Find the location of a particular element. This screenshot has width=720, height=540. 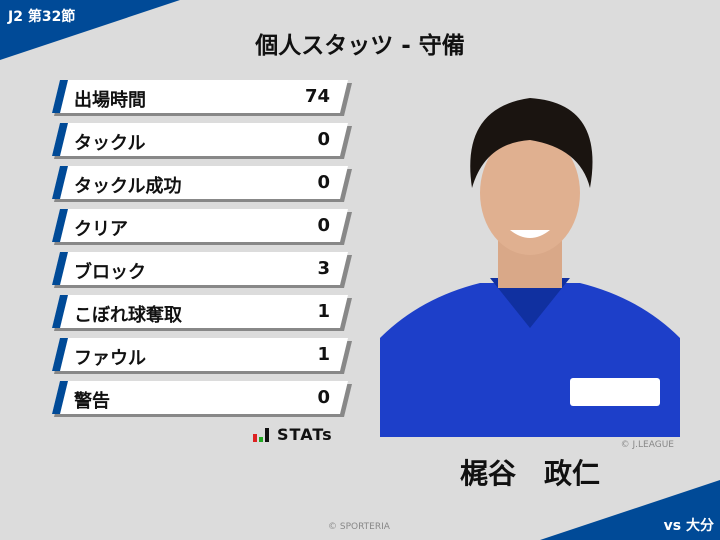

stats-bars-icon is located at coordinates (261, 434).